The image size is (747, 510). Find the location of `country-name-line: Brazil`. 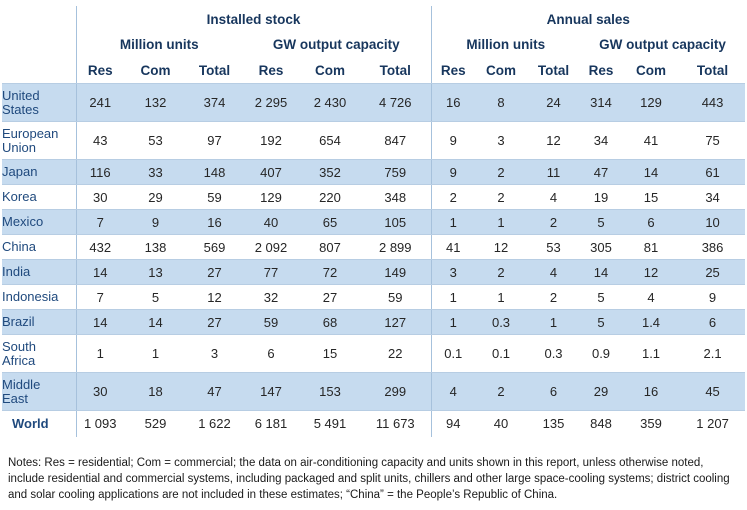

country-name-line: Brazil is located at coordinates (18, 321).